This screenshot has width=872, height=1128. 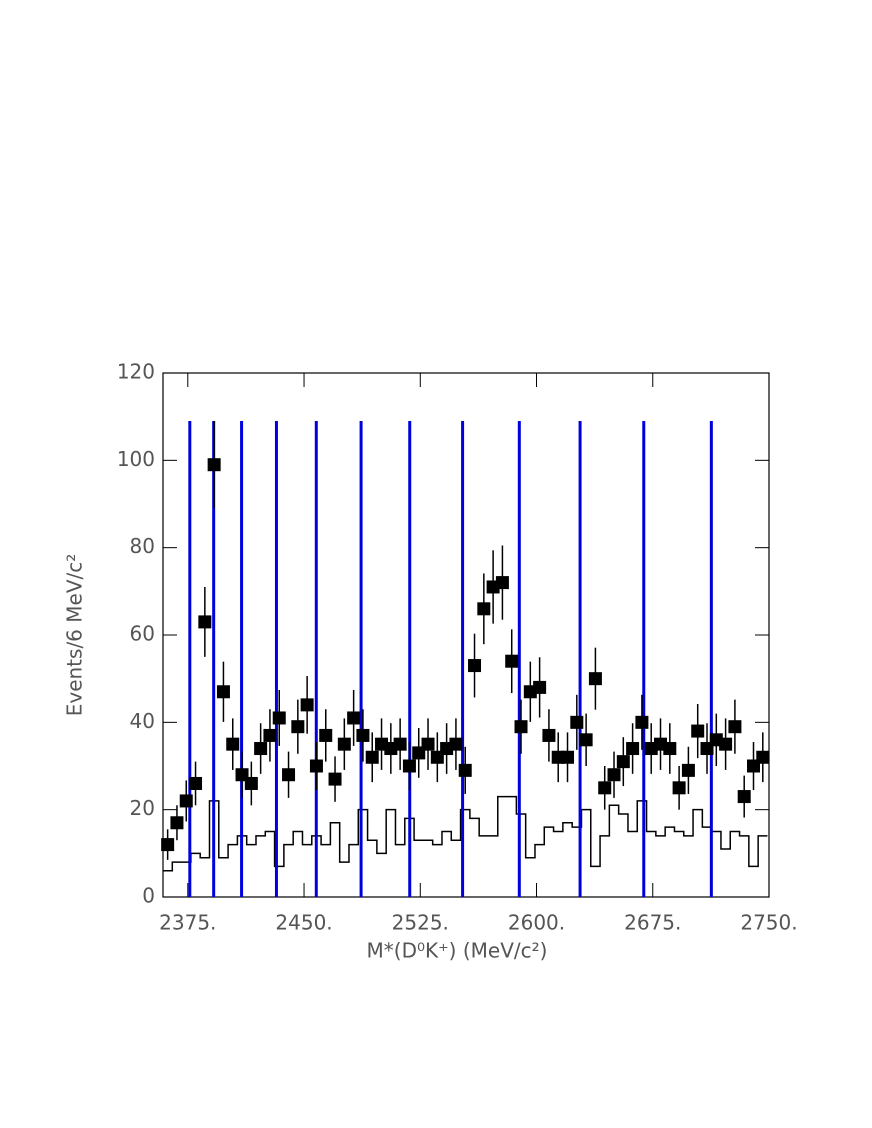 I want to click on y-axis-label: Events/6 MeV/c², so click(x=75, y=635).